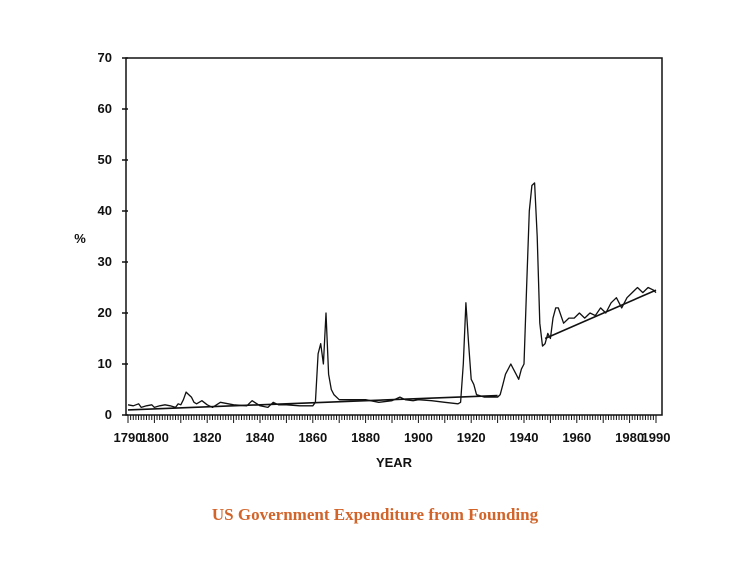 Image resolution: width=750 pixels, height=563 pixels. Describe the element at coordinates (80, 238) in the screenshot. I see `y-axis-label: %` at that location.